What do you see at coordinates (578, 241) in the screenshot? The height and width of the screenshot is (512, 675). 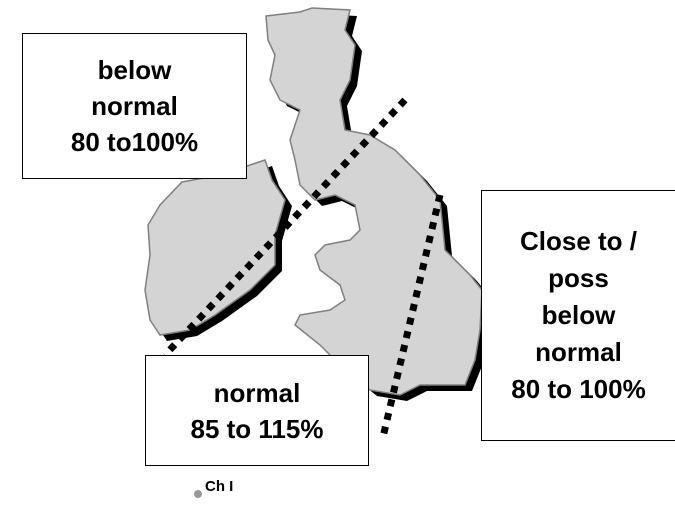 I see `label-line: Close to /` at bounding box center [578, 241].